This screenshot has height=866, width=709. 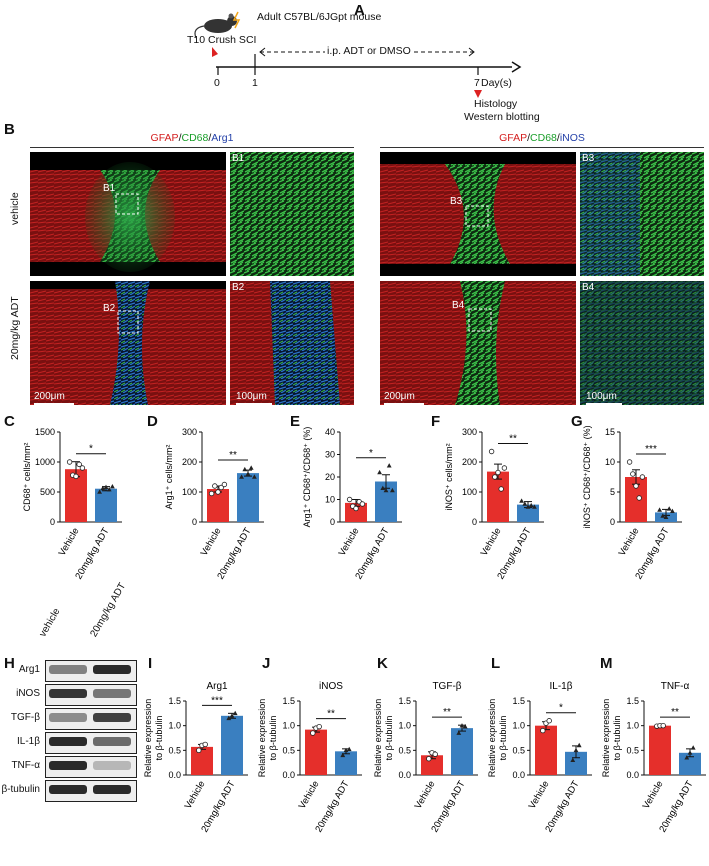 What do you see at coordinates (404, 404) in the screenshot?
I see `scale-bar-large-right` at bounding box center [404, 404].